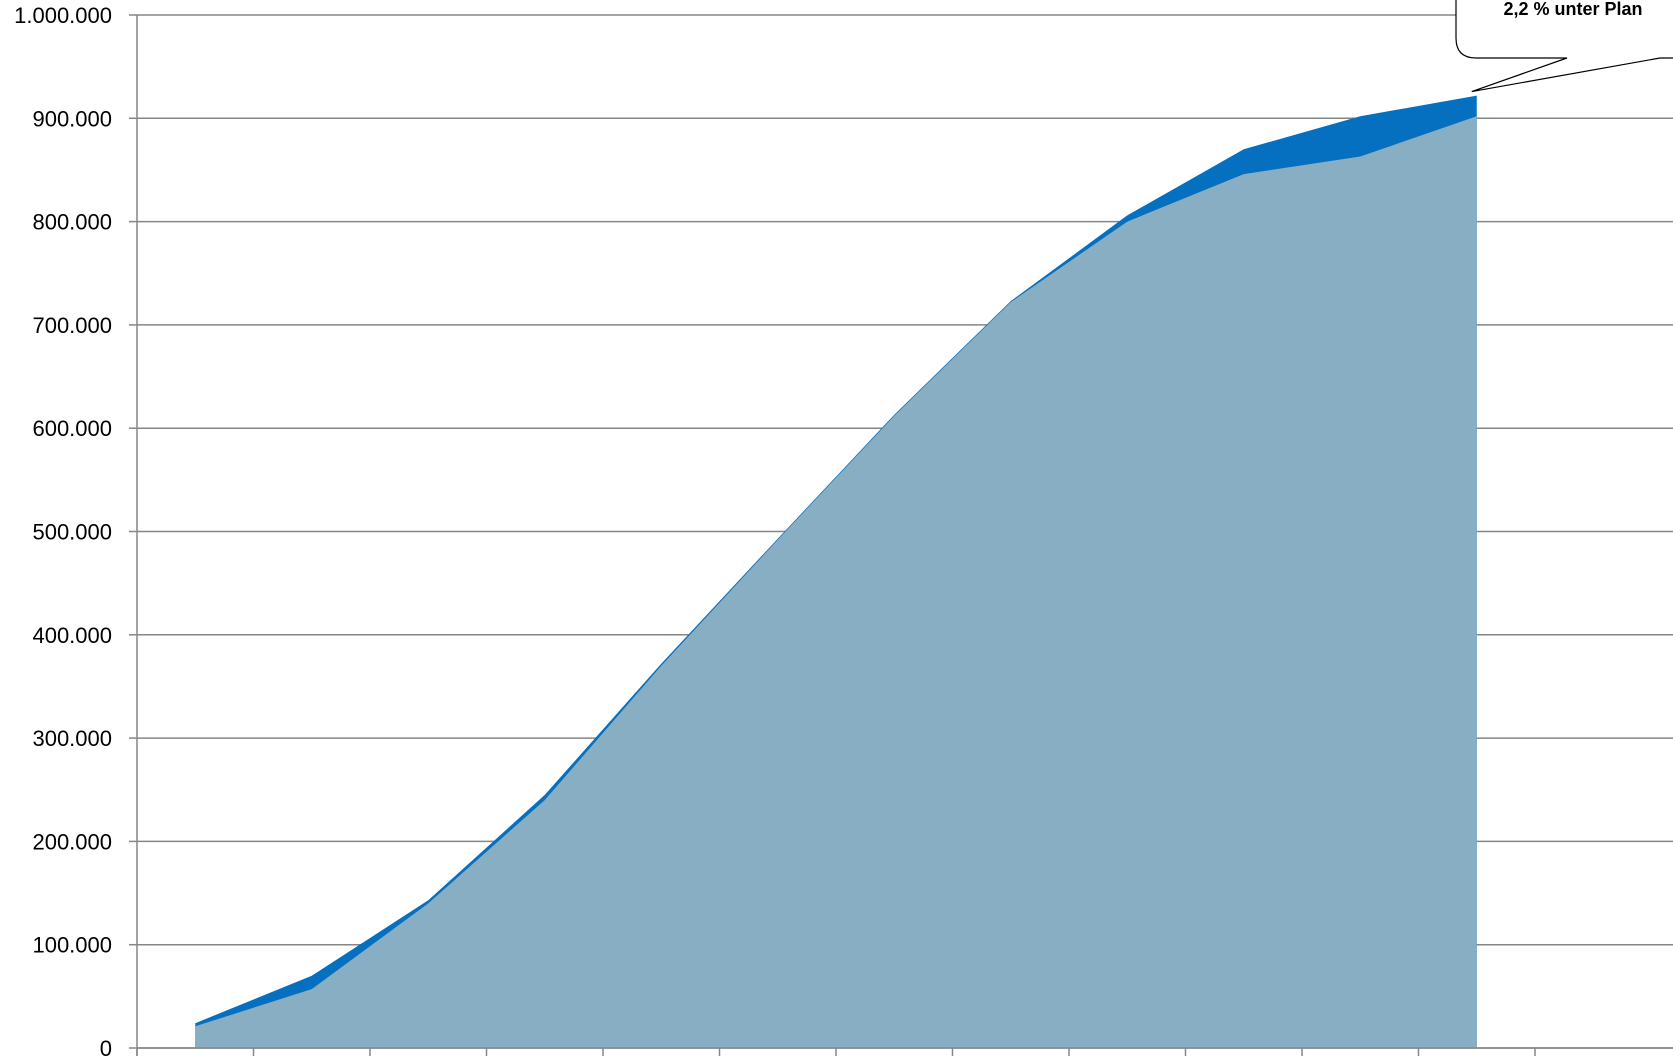 This screenshot has width=1673, height=1056. Describe the element at coordinates (106, 1046) in the screenshot. I see `y-tick-label: 0` at that location.